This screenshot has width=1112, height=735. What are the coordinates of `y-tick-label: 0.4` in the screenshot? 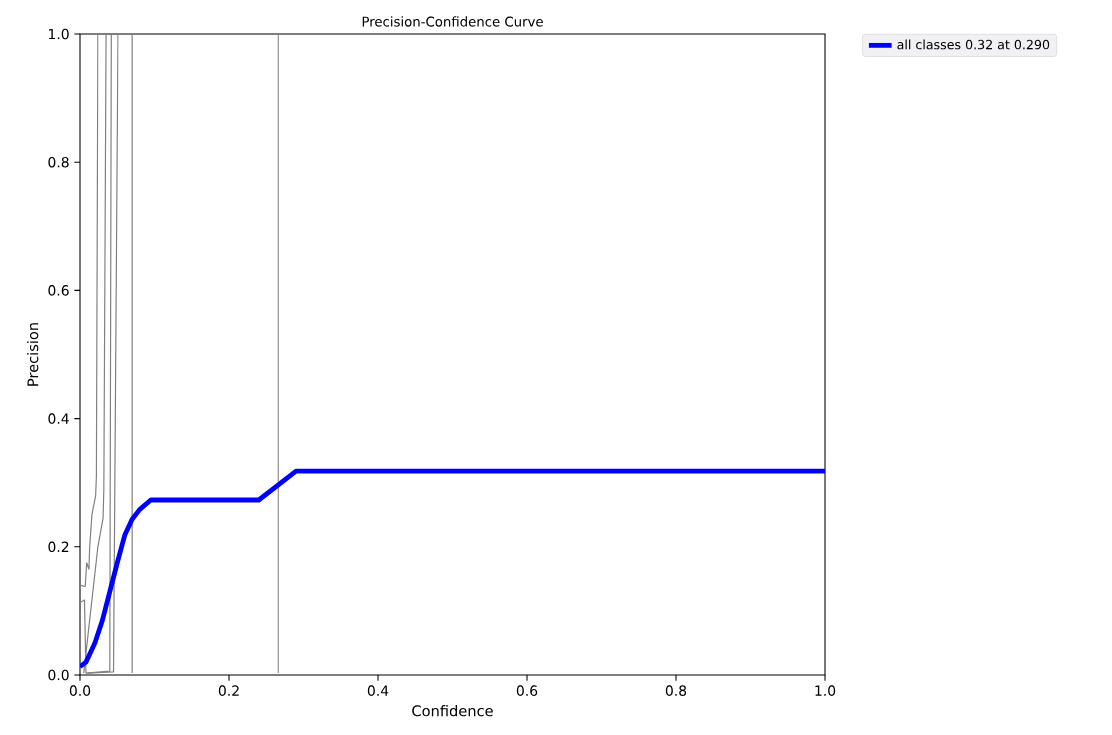 It's located at (58, 418).